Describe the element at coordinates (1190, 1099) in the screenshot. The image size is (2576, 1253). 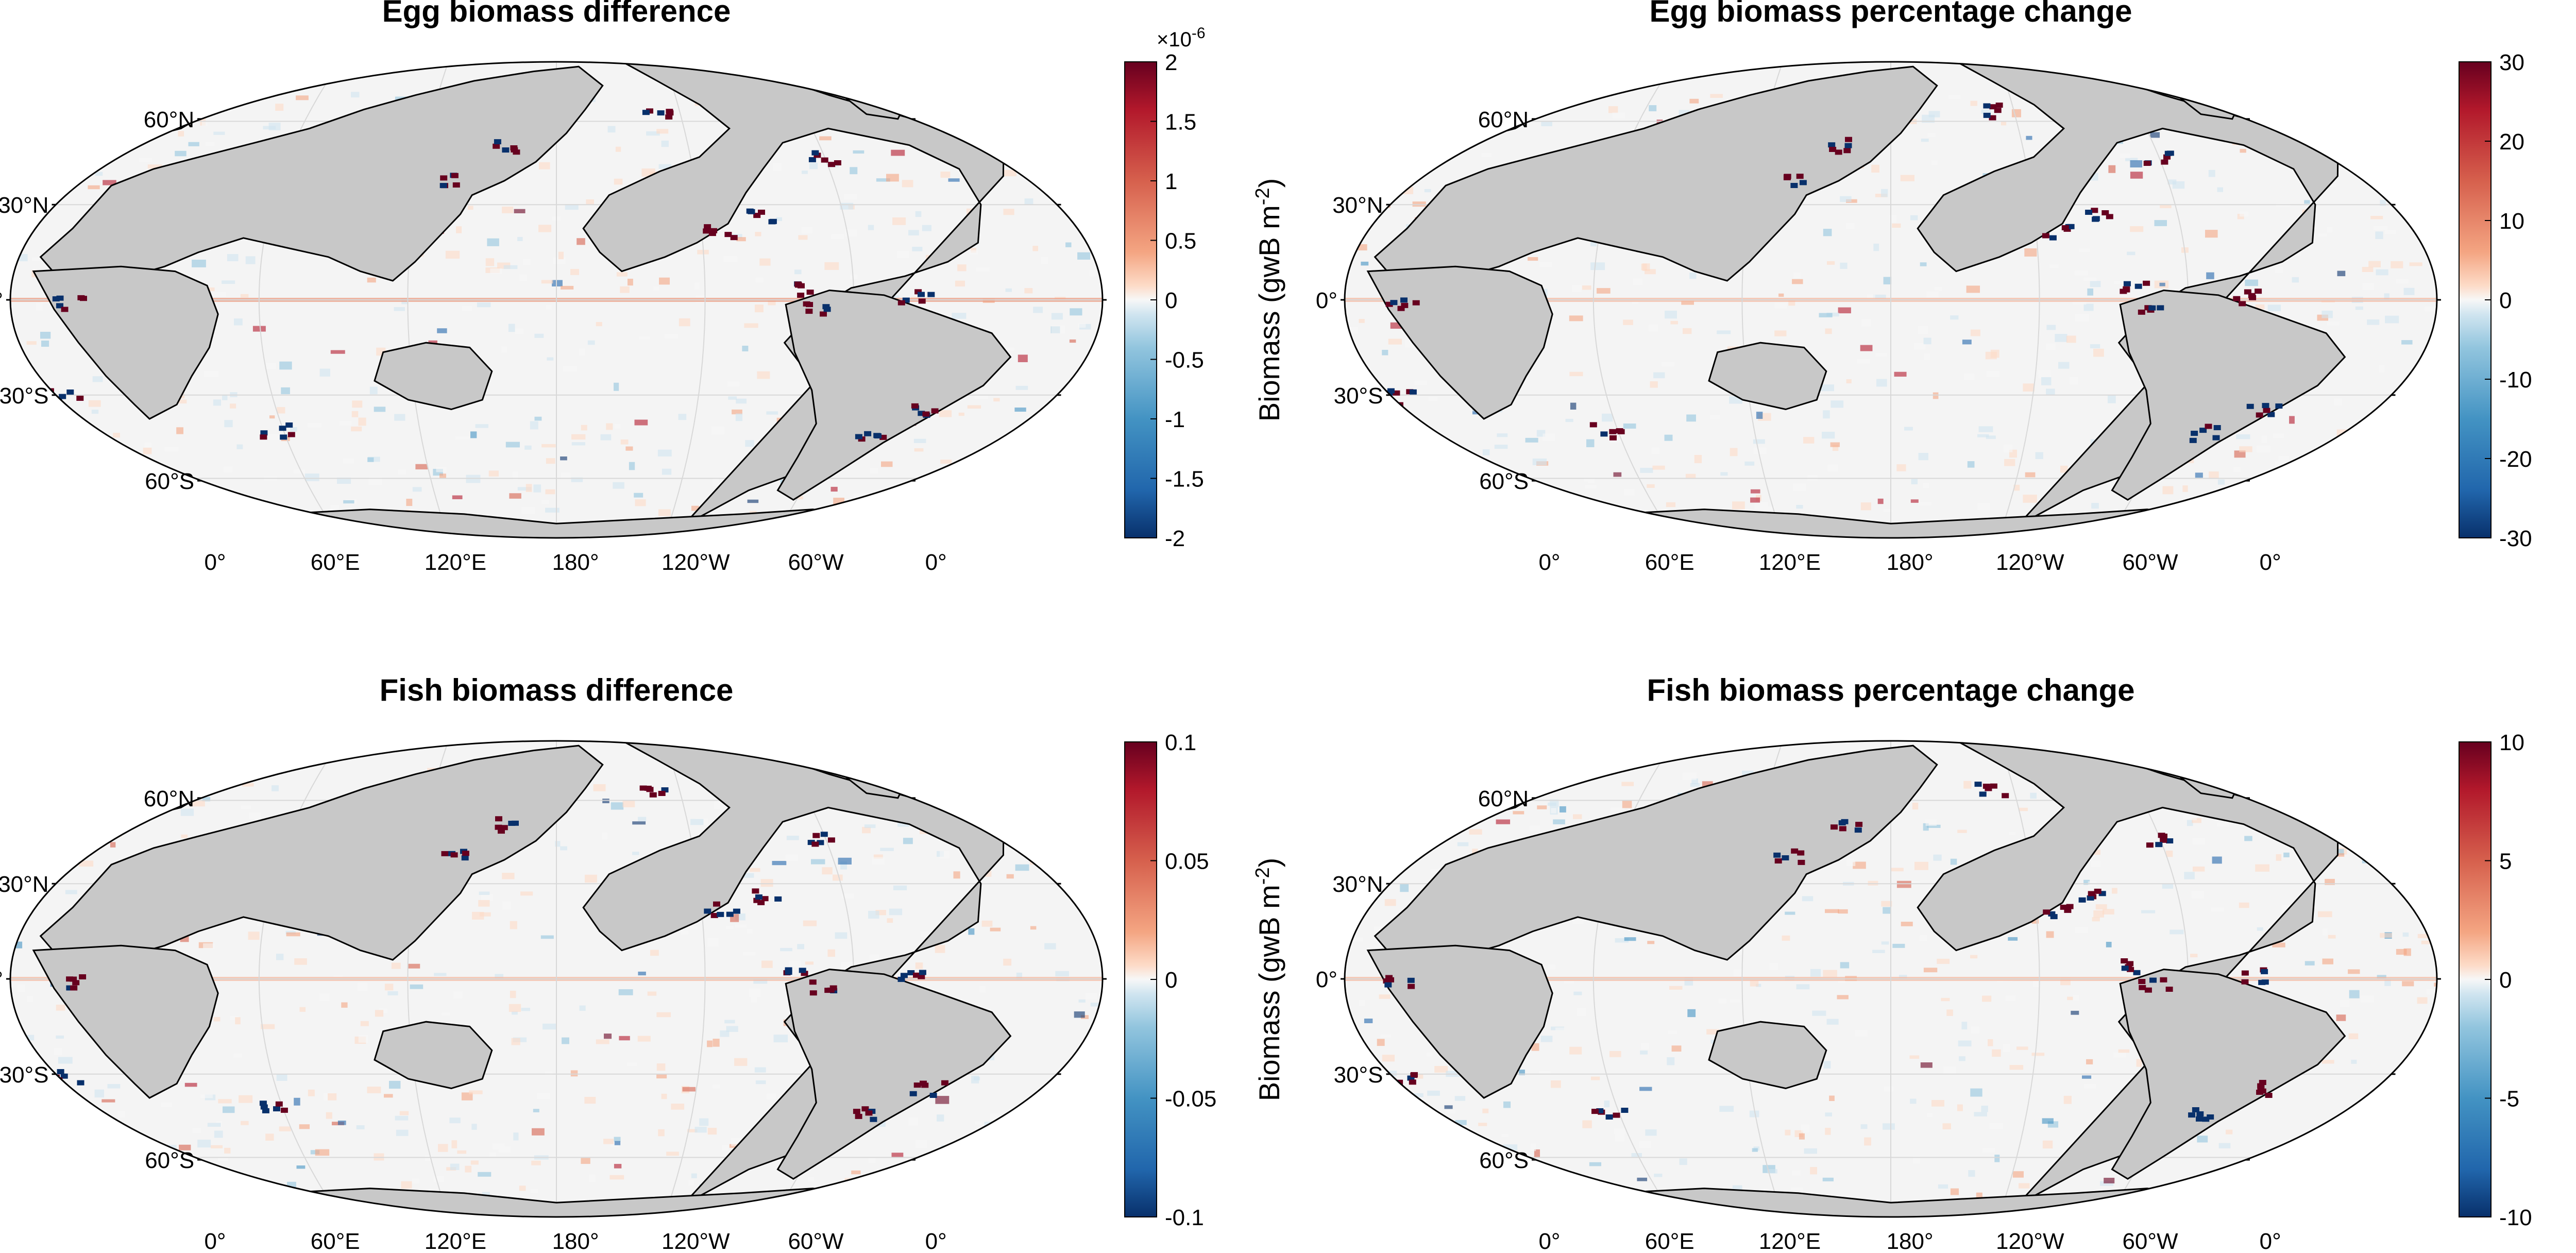
I see `colorbar-tick-label: -0.05` at that location.